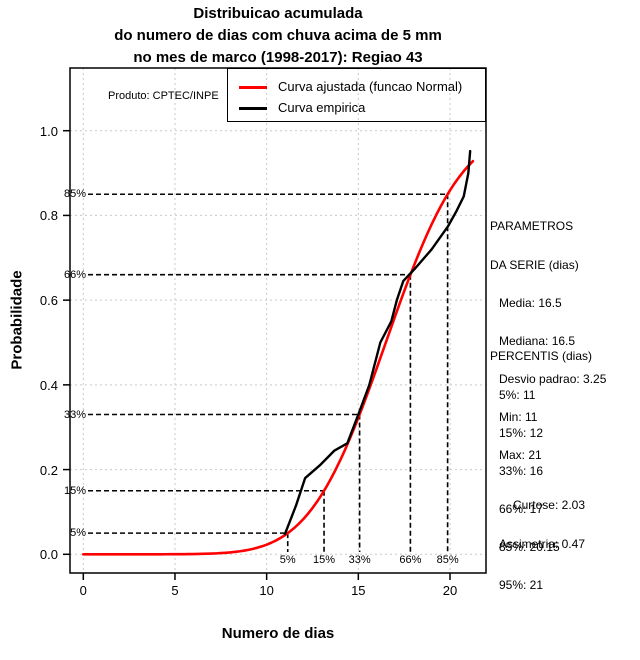 The width and height of the screenshot is (640, 660). I want to click on y-tick-label-0.0: 0.0, so click(48, 555).